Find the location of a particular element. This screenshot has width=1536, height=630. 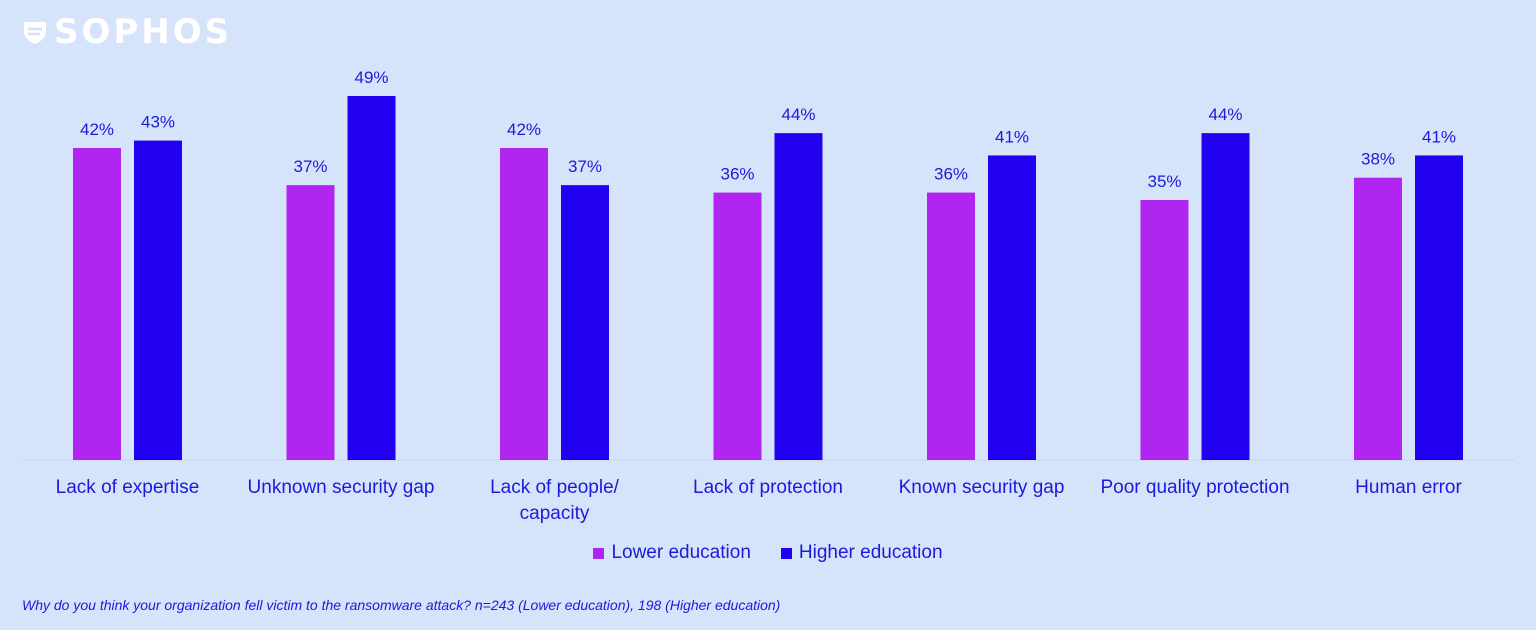

data-label-higher-4: 41% is located at coordinates (1012, 136).